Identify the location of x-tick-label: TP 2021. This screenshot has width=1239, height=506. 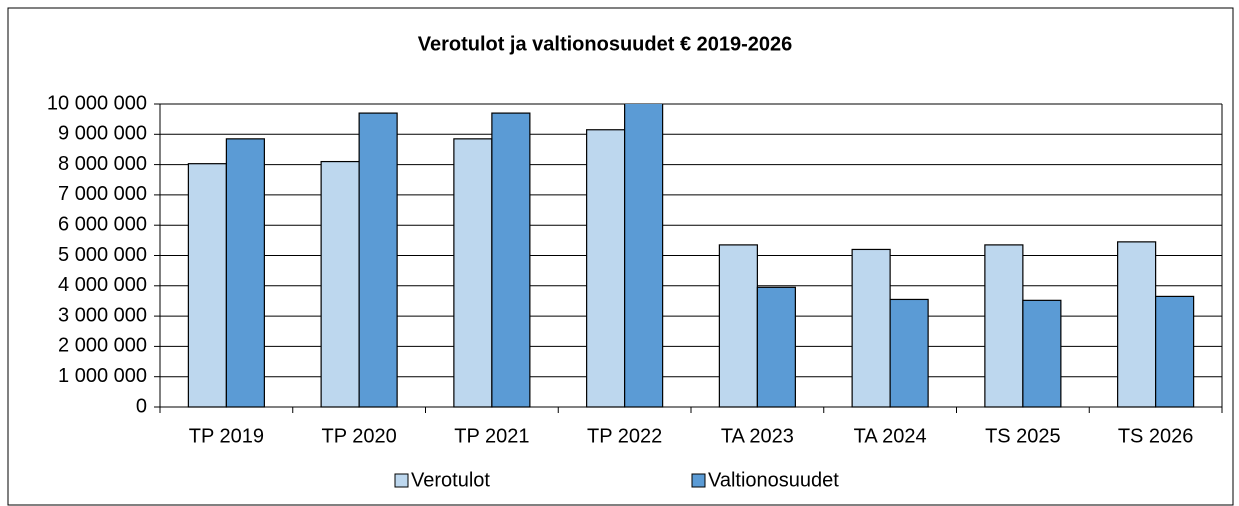
(491, 436).